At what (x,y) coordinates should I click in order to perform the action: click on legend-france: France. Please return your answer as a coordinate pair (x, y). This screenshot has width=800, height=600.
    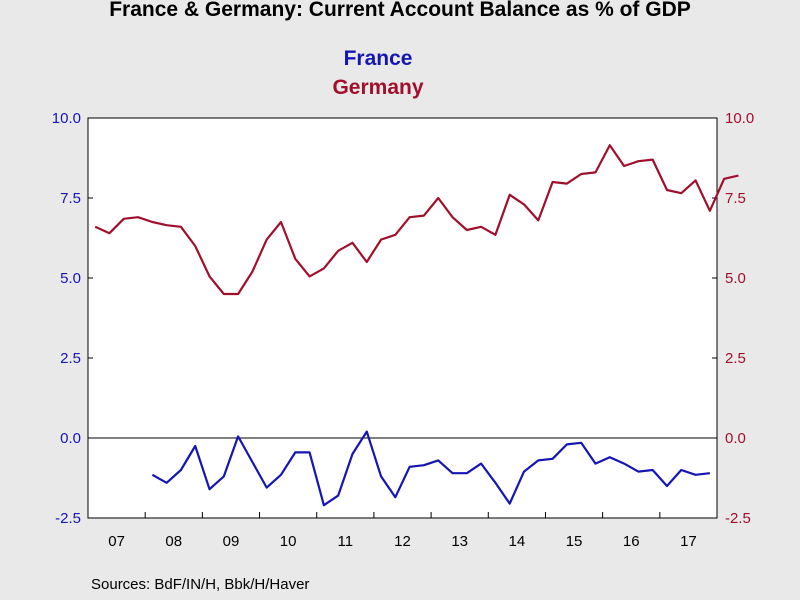
    Looking at the image, I should click on (378, 58).